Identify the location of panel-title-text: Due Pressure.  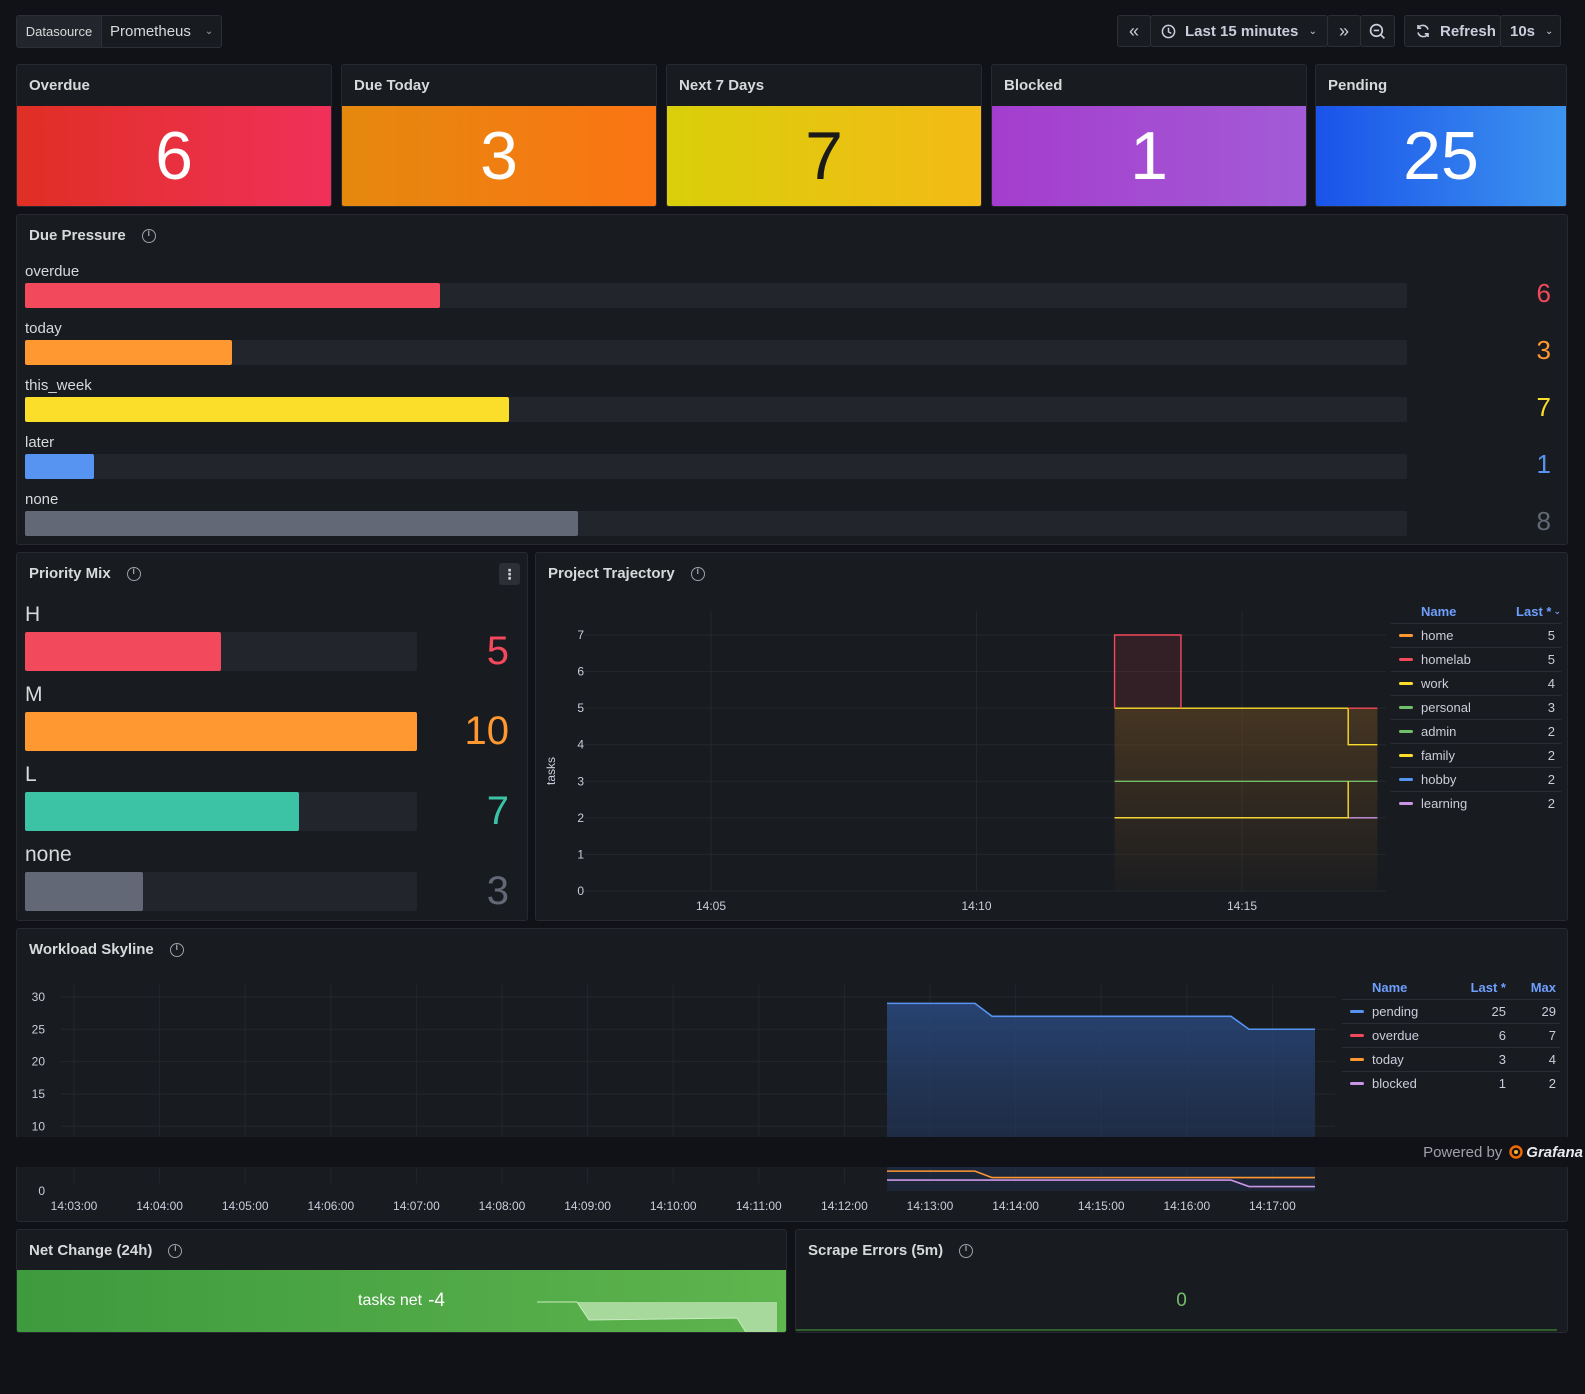
(77, 235).